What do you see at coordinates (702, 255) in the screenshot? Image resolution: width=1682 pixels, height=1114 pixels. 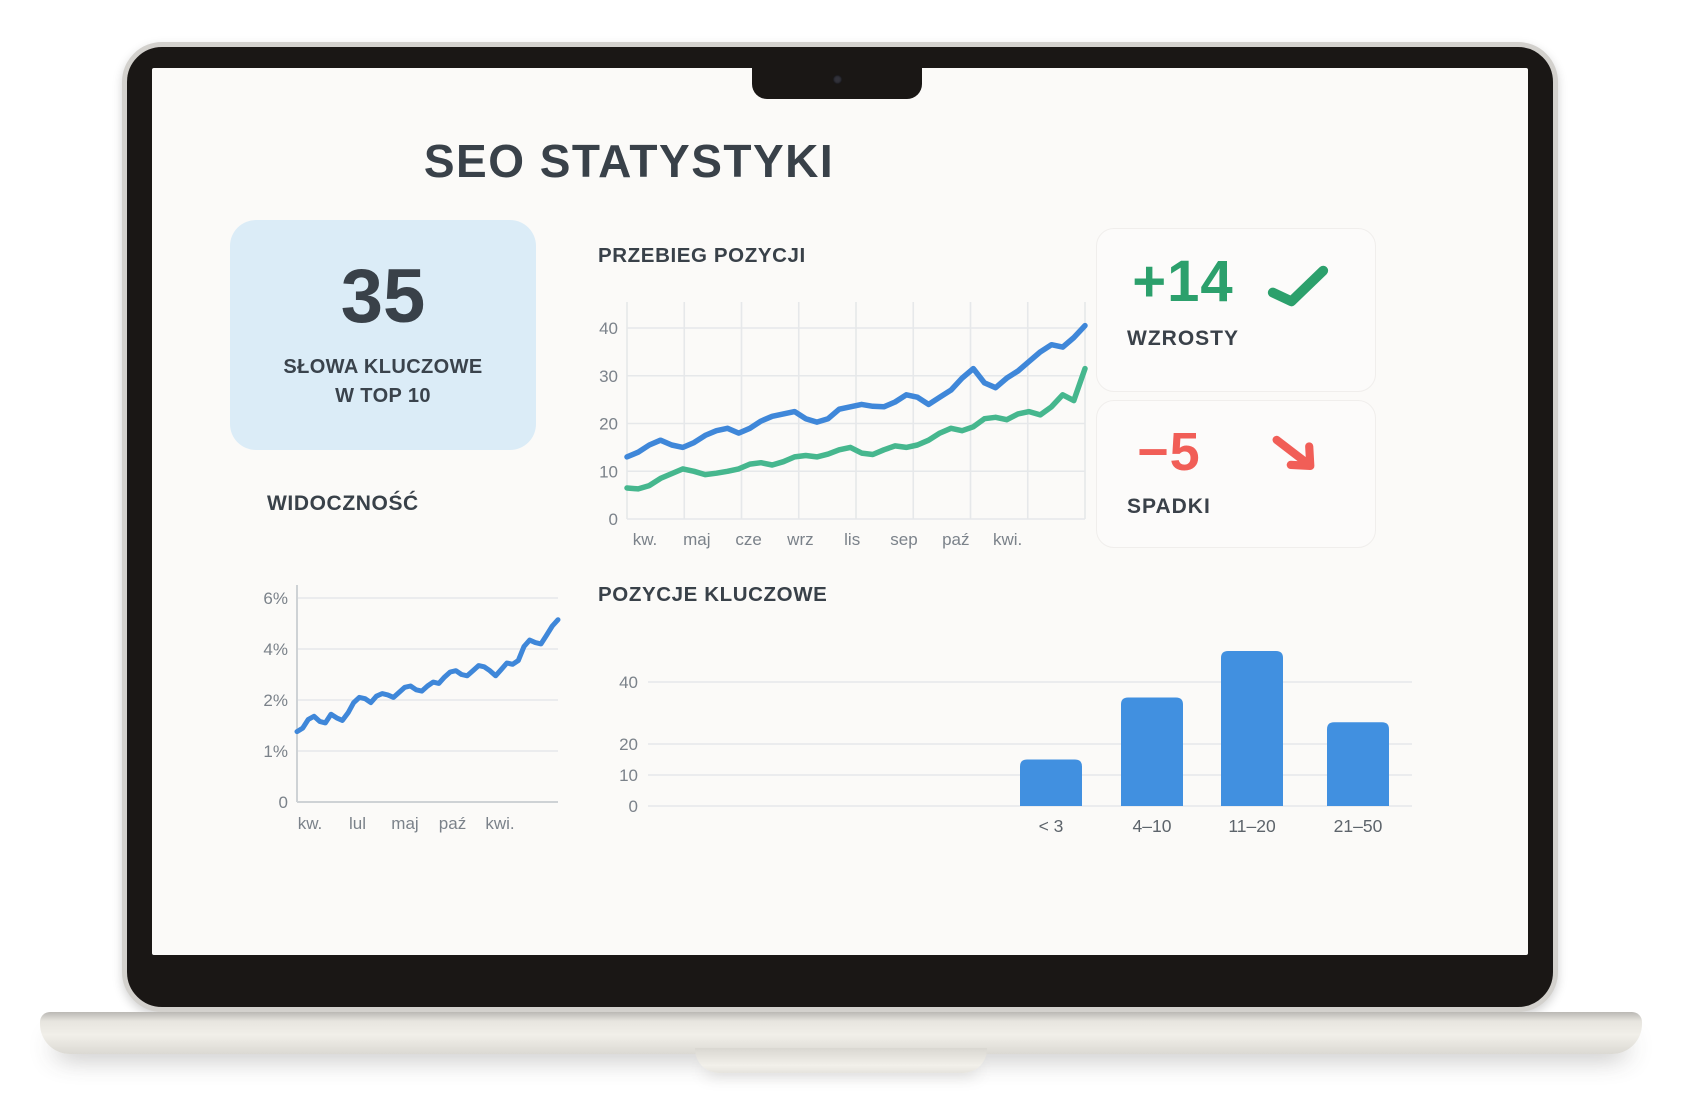 I see `positions-trend-title: PRZEBIEG POZYCJI` at bounding box center [702, 255].